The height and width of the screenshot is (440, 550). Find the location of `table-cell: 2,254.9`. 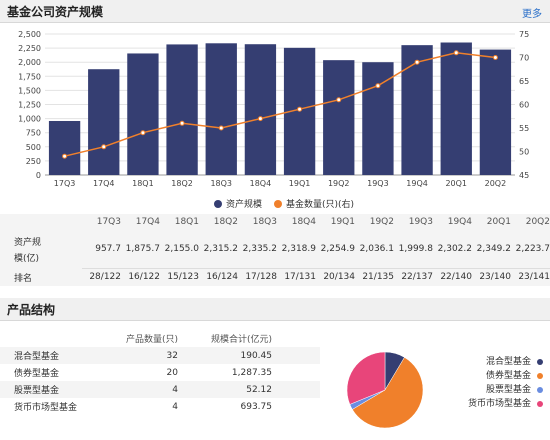

table-cell: 2,254.9 is located at coordinates (337, 248).